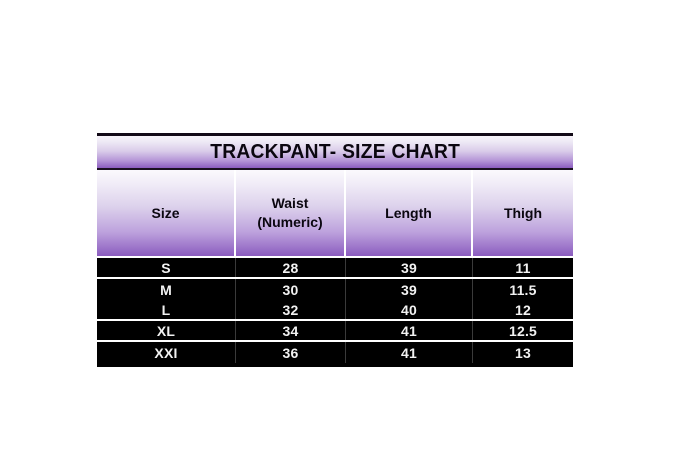 The image size is (694, 462). I want to click on cell-thigh: 11.5, so click(523, 289).